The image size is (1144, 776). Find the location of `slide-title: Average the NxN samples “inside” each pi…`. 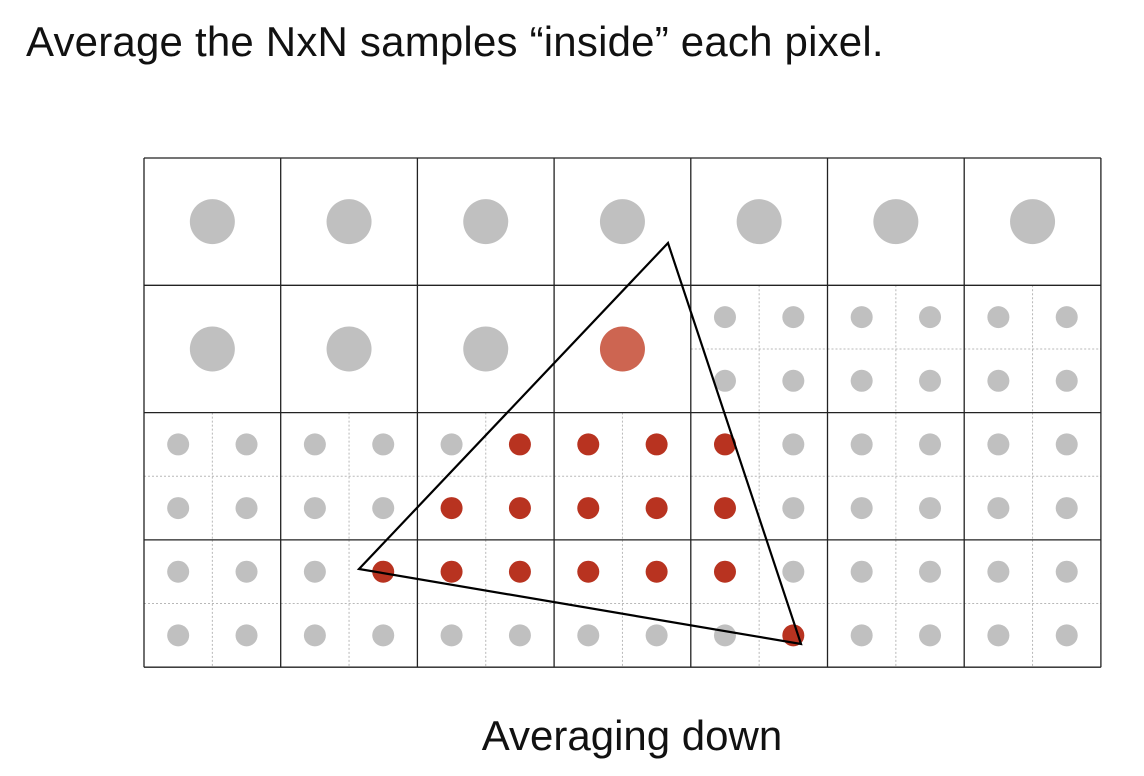

slide-title: Average the NxN samples “inside” each pi… is located at coordinates (455, 41).